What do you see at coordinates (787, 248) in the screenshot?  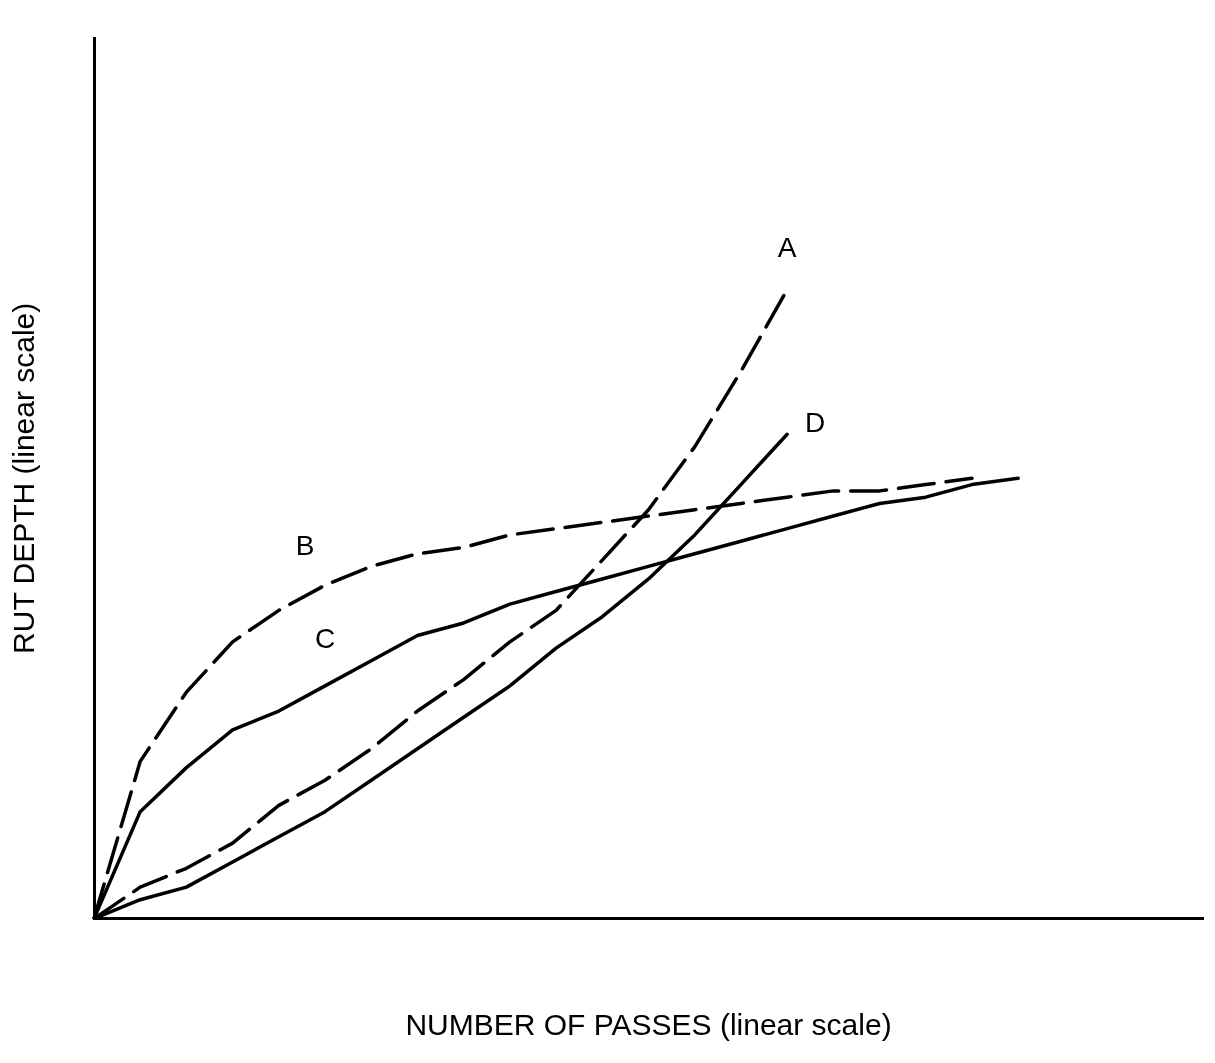 I see `series-label: A` at bounding box center [787, 248].